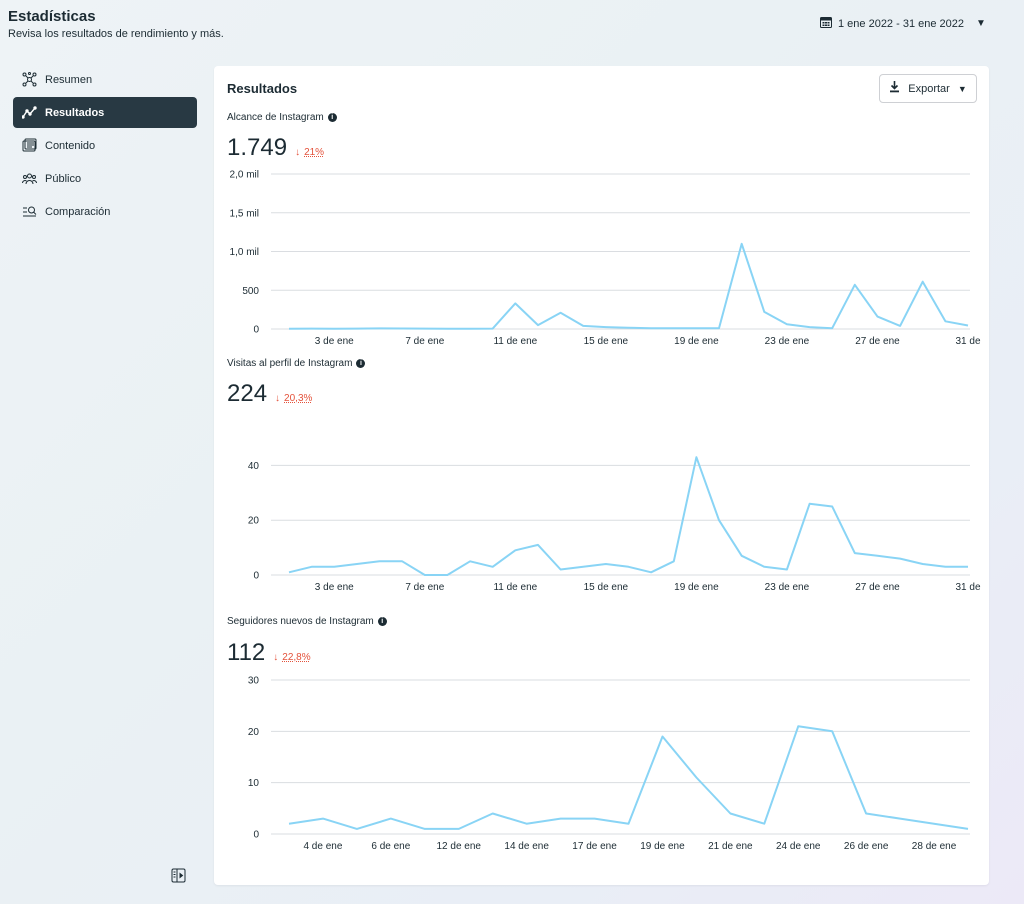 Image resolution: width=1024 pixels, height=904 pixels. What do you see at coordinates (903, 23) in the screenshot?
I see `date-range-picker: 1 ene 2022 - 31 ene 2022 ▼` at bounding box center [903, 23].